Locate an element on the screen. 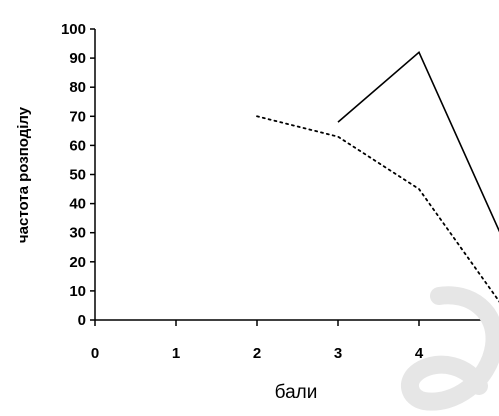  y-tick-label: 40 is located at coordinates (77, 204).